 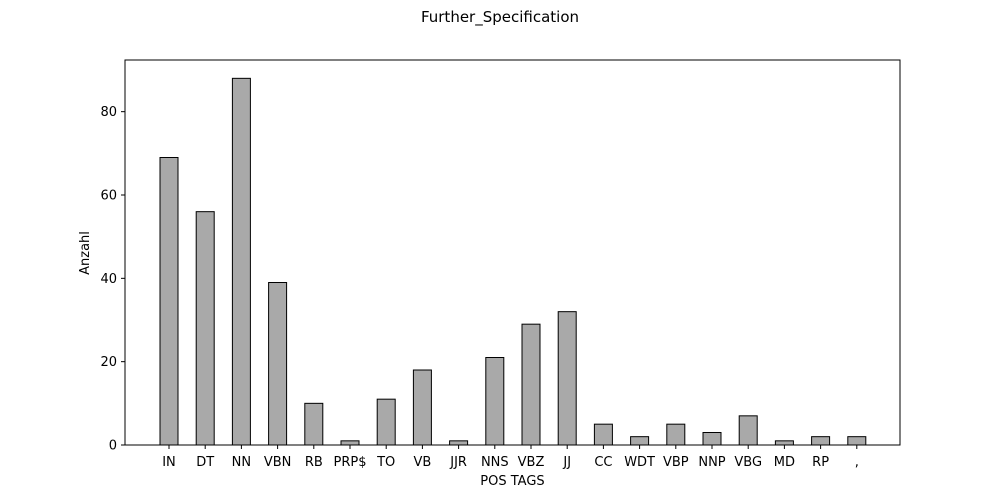 What do you see at coordinates (205, 462) in the screenshot?
I see `x-tick-label: DT` at bounding box center [205, 462].